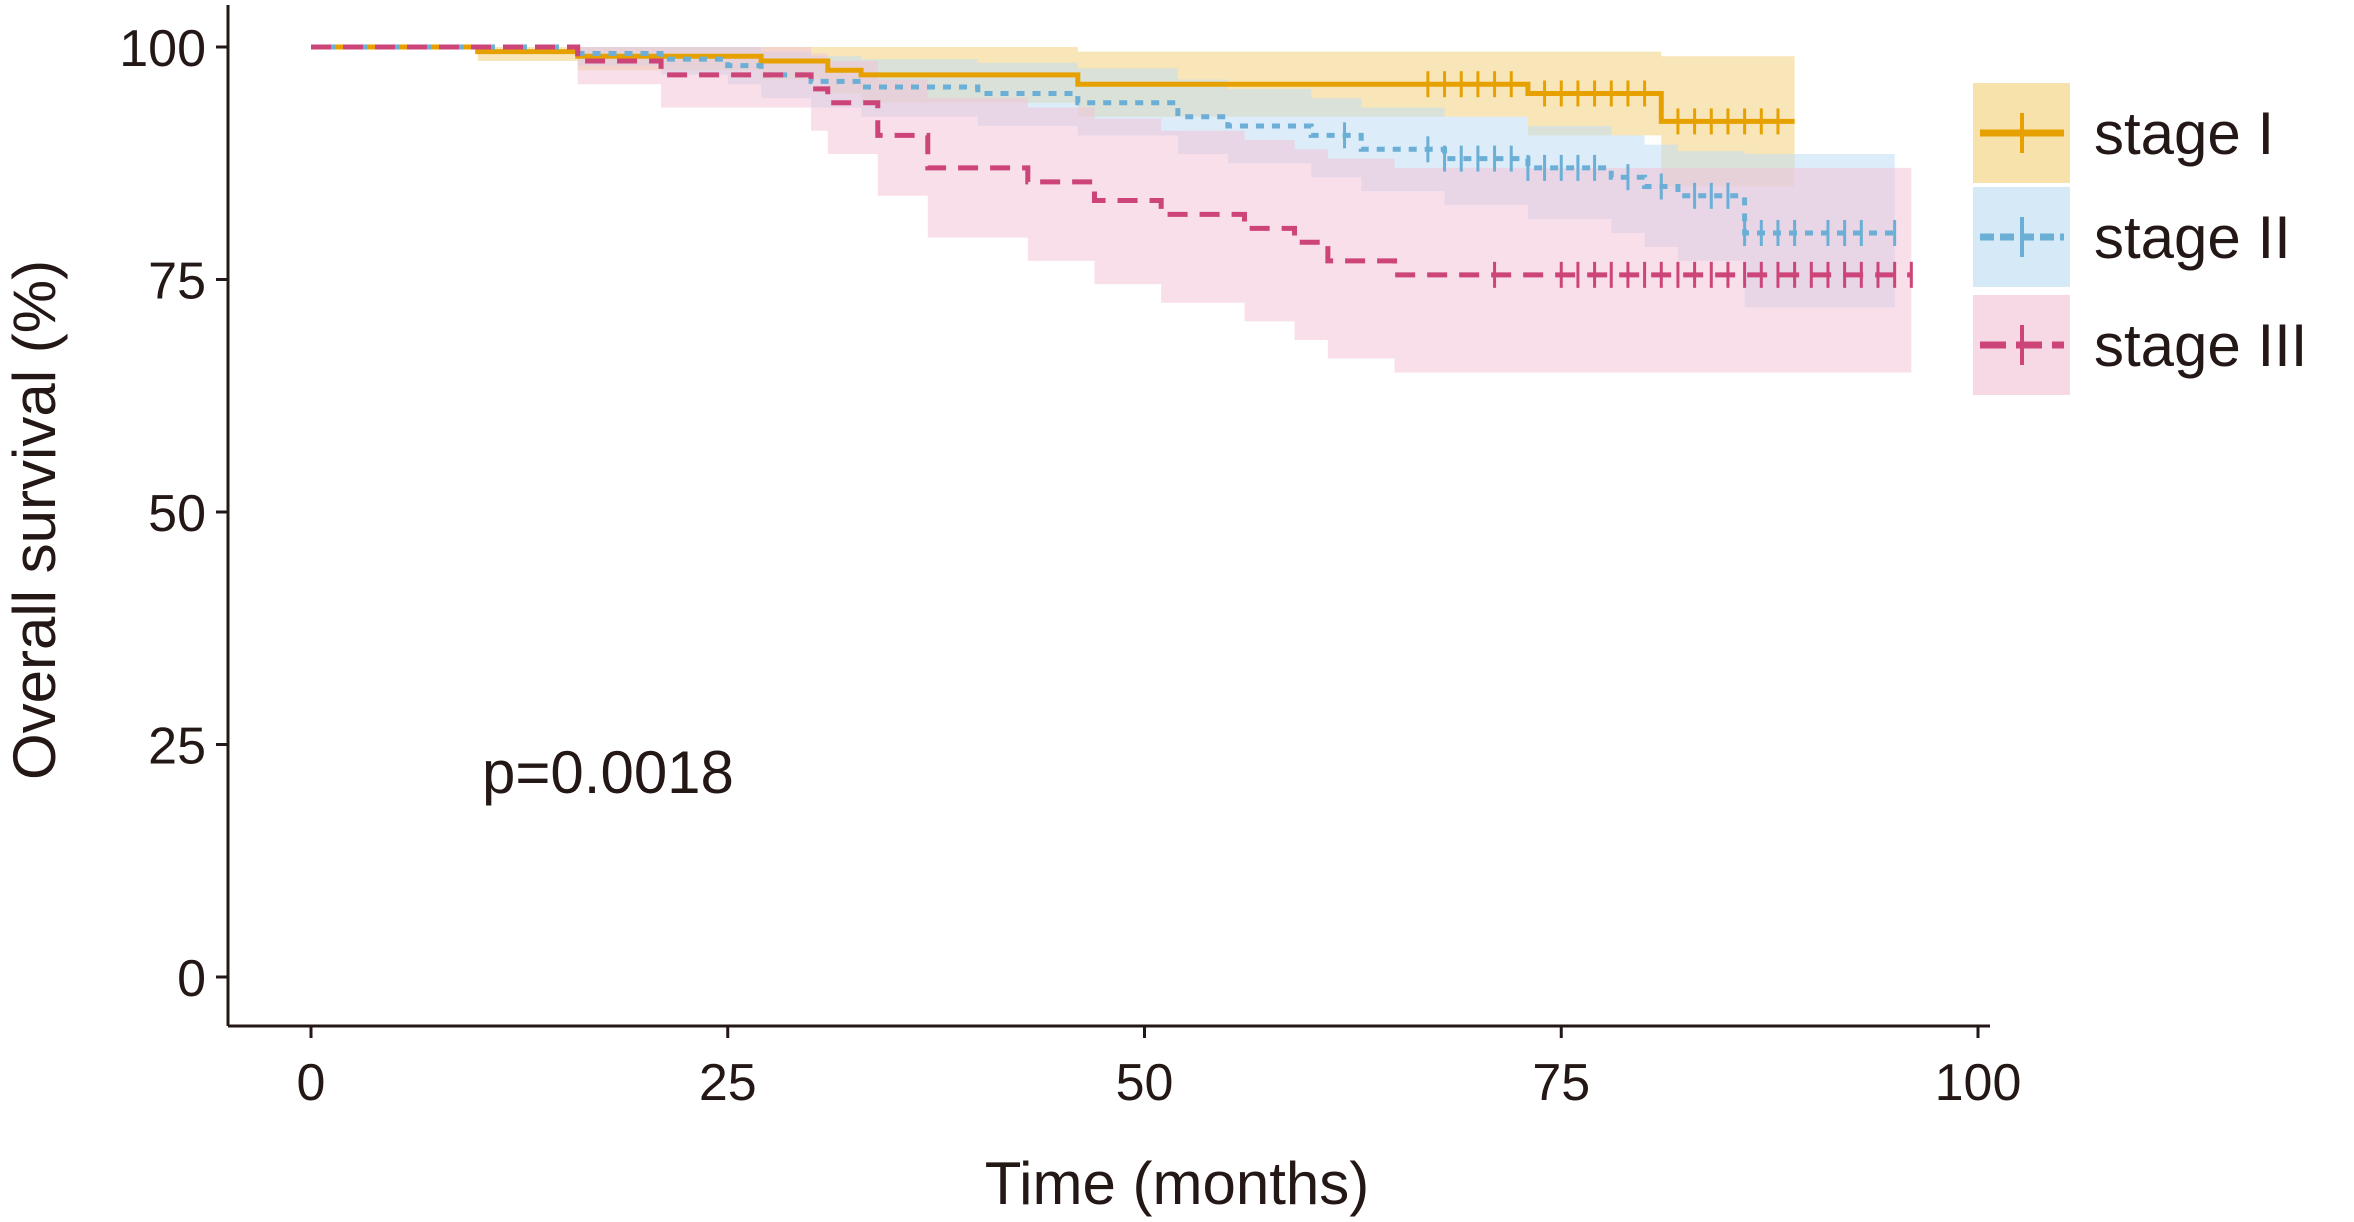 The image size is (2354, 1222). Describe the element at coordinates (191, 979) in the screenshot. I see `y-tick-label: 0` at that location.